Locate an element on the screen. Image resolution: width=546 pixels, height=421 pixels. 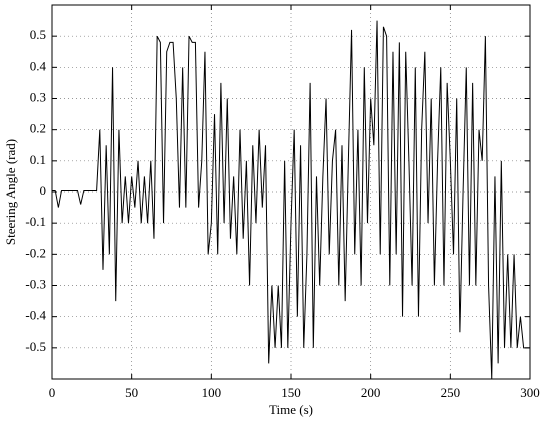
y-tick-label: -0.5 is located at coordinates (35, 346).